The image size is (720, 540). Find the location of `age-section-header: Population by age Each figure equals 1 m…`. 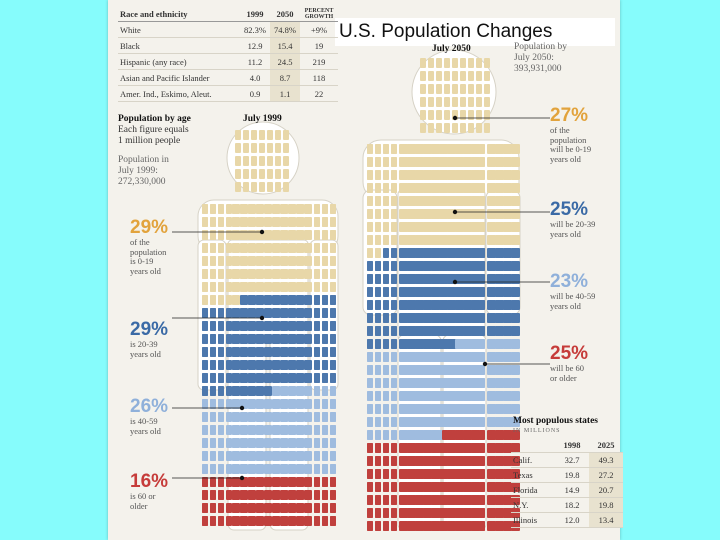

age-section-header: Population by age Each figure equals 1 m… is located at coordinates (173, 151).